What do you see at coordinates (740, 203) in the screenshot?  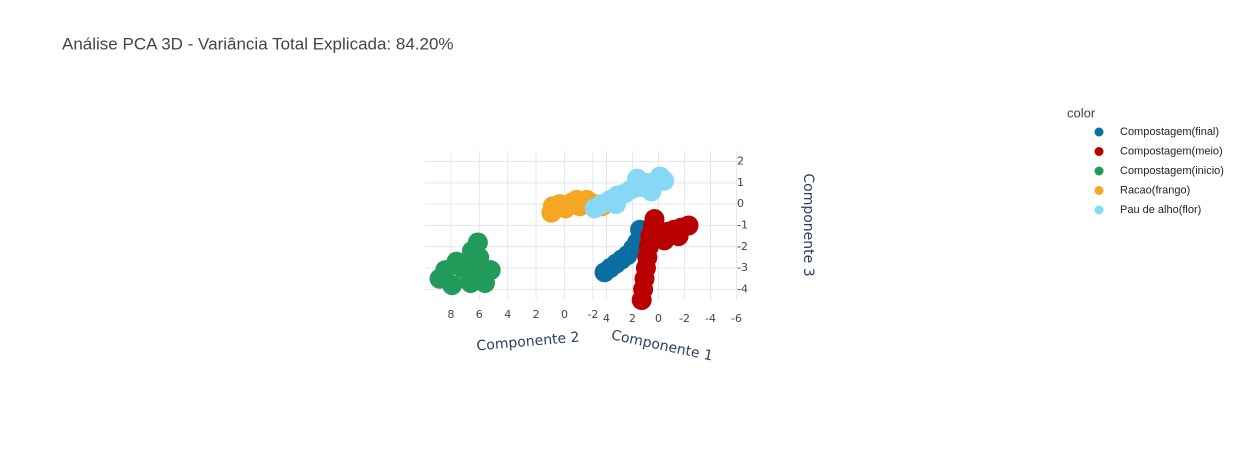 I see `z-tick-label: 0` at bounding box center [740, 203].